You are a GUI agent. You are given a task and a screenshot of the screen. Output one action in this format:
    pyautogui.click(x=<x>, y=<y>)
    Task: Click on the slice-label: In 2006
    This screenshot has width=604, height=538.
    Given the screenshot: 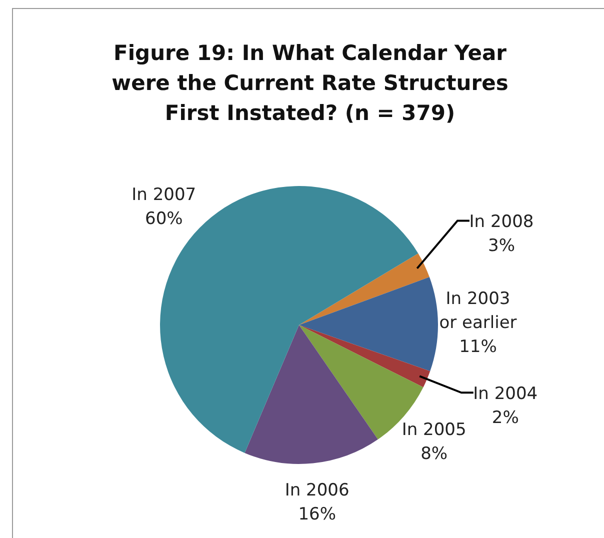 What is the action you would take?
    pyautogui.click(x=317, y=490)
    